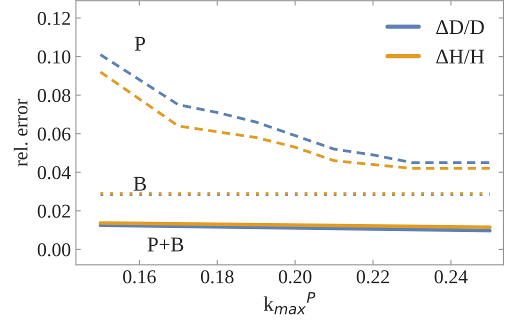 This screenshot has height=331, width=506. What do you see at coordinates (290, 303) in the screenshot?
I see `x-axis-title: k$_{max}$$^{P}$` at bounding box center [290, 303].